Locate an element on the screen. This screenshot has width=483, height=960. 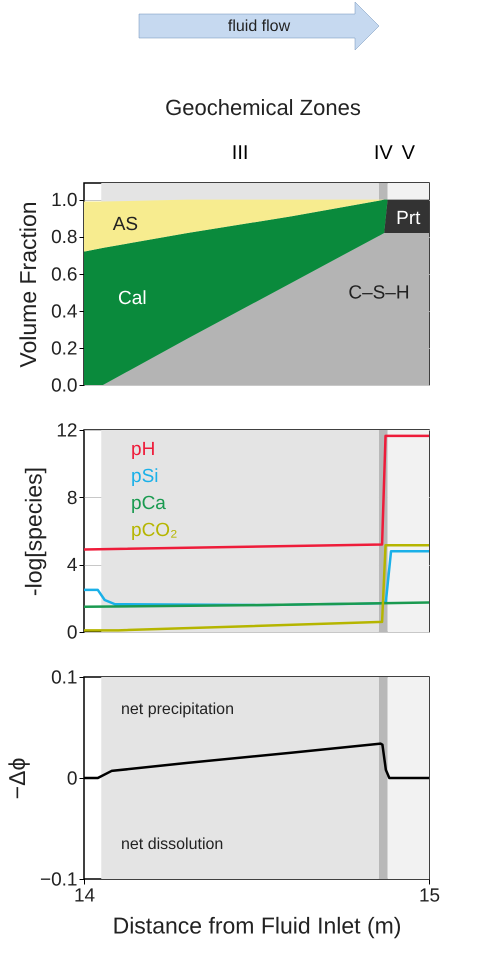
annotation: net dissolution is located at coordinates (172, 844).